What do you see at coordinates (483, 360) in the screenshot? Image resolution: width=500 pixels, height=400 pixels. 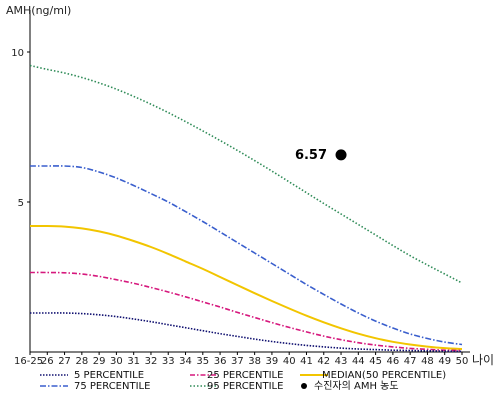 I see `x-axis-label: 나이` at bounding box center [483, 360].